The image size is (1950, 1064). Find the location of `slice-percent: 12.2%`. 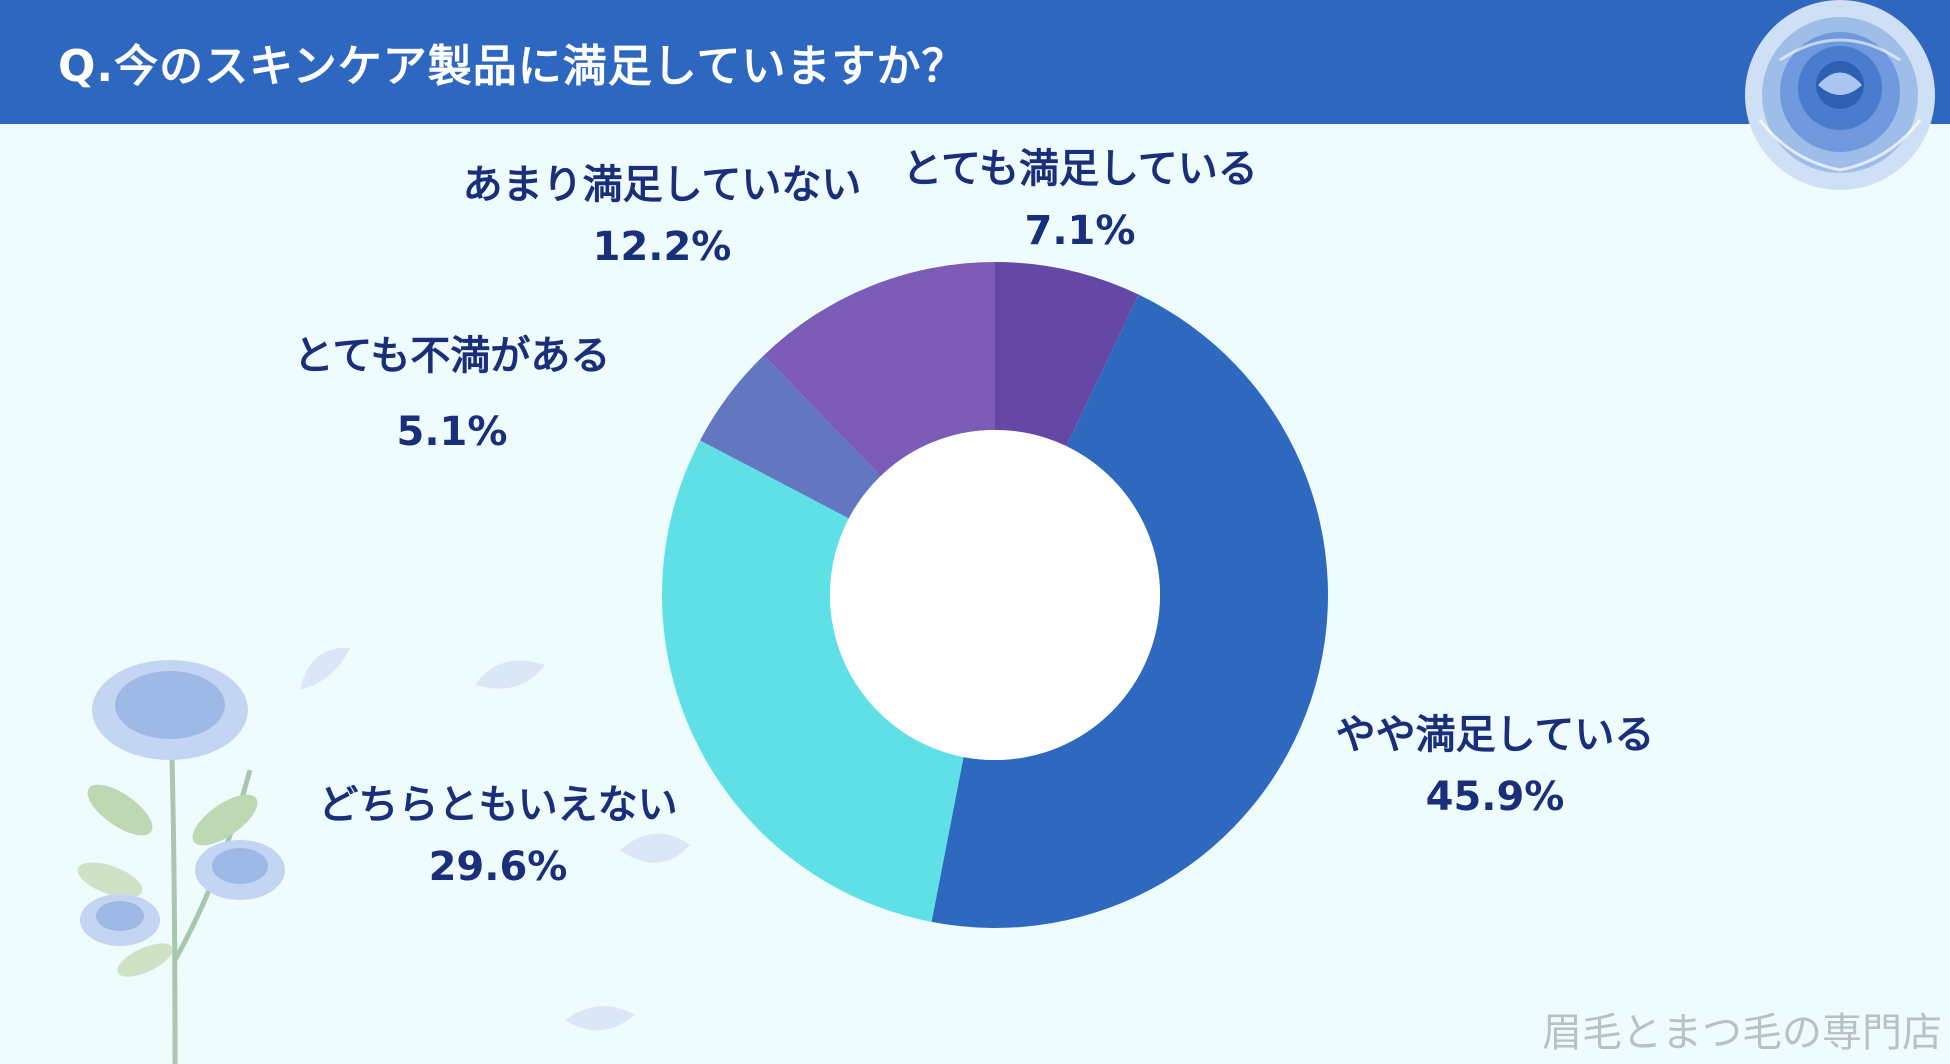

slice-percent: 12.2% is located at coordinates (662, 247).